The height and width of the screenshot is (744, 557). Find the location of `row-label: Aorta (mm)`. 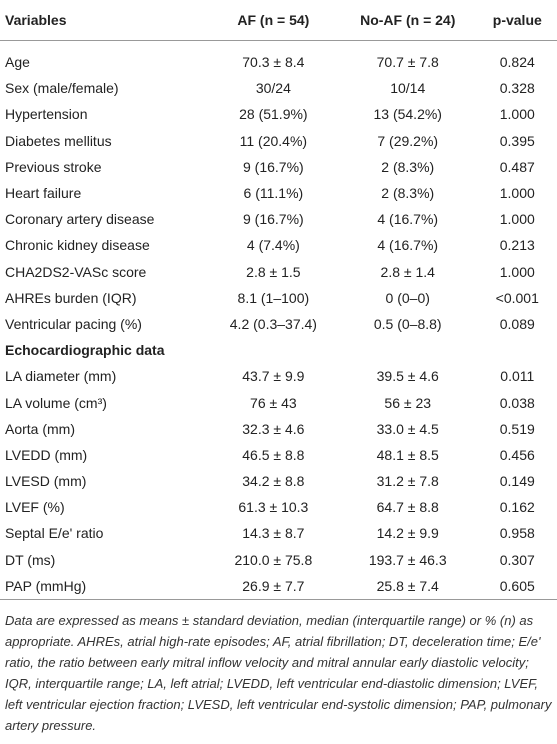

row-label: Aorta (mm) is located at coordinates (40, 428).